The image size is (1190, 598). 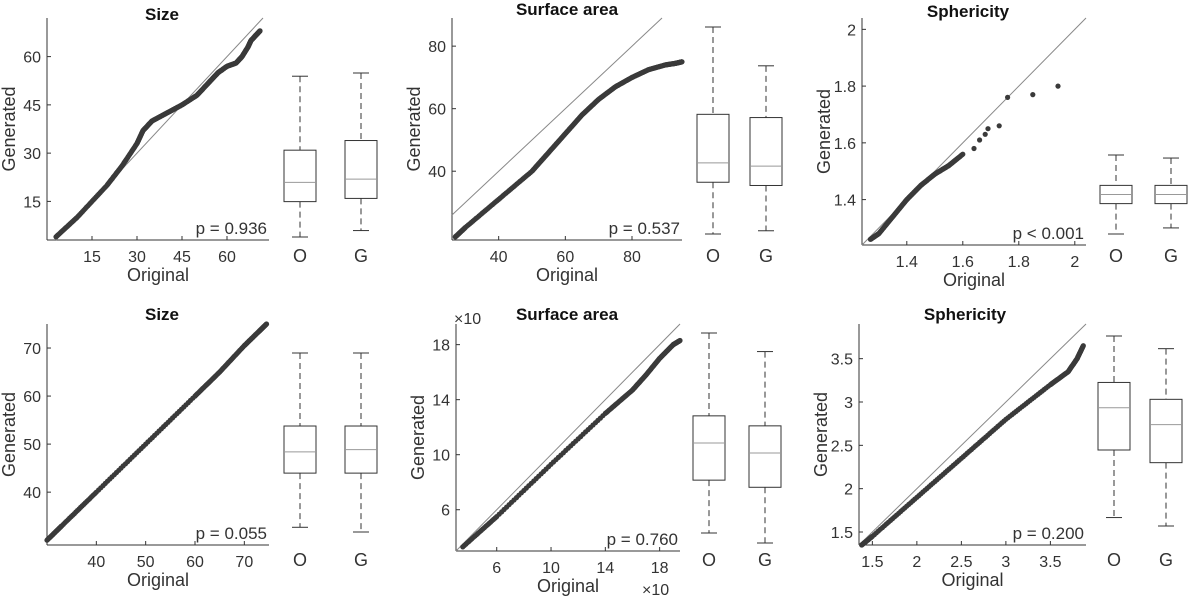 What do you see at coordinates (632, 257) in the screenshot?
I see `x-tick-label: 80` at bounding box center [632, 257].